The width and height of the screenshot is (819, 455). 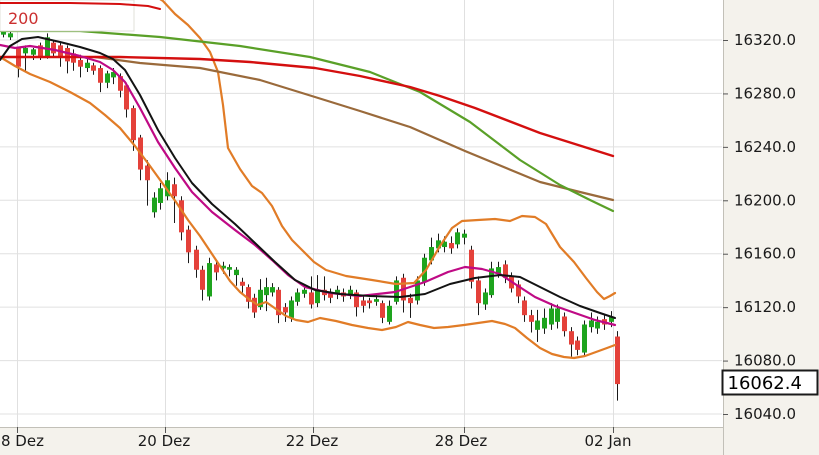 What do you see at coordinates (67, 16) in the screenshot?
I see `indicator-legend-box` at bounding box center [67, 16].